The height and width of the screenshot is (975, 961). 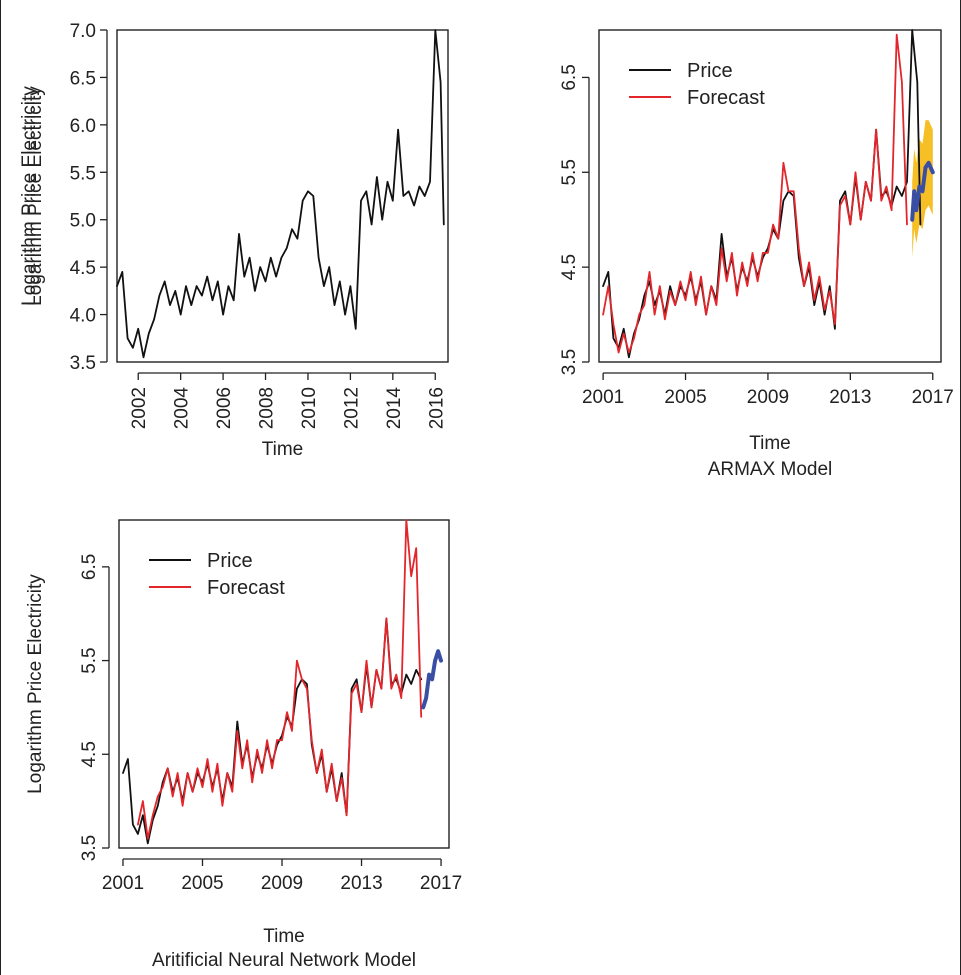 I want to click on x-tick-label: 2008, so click(x=267, y=408).